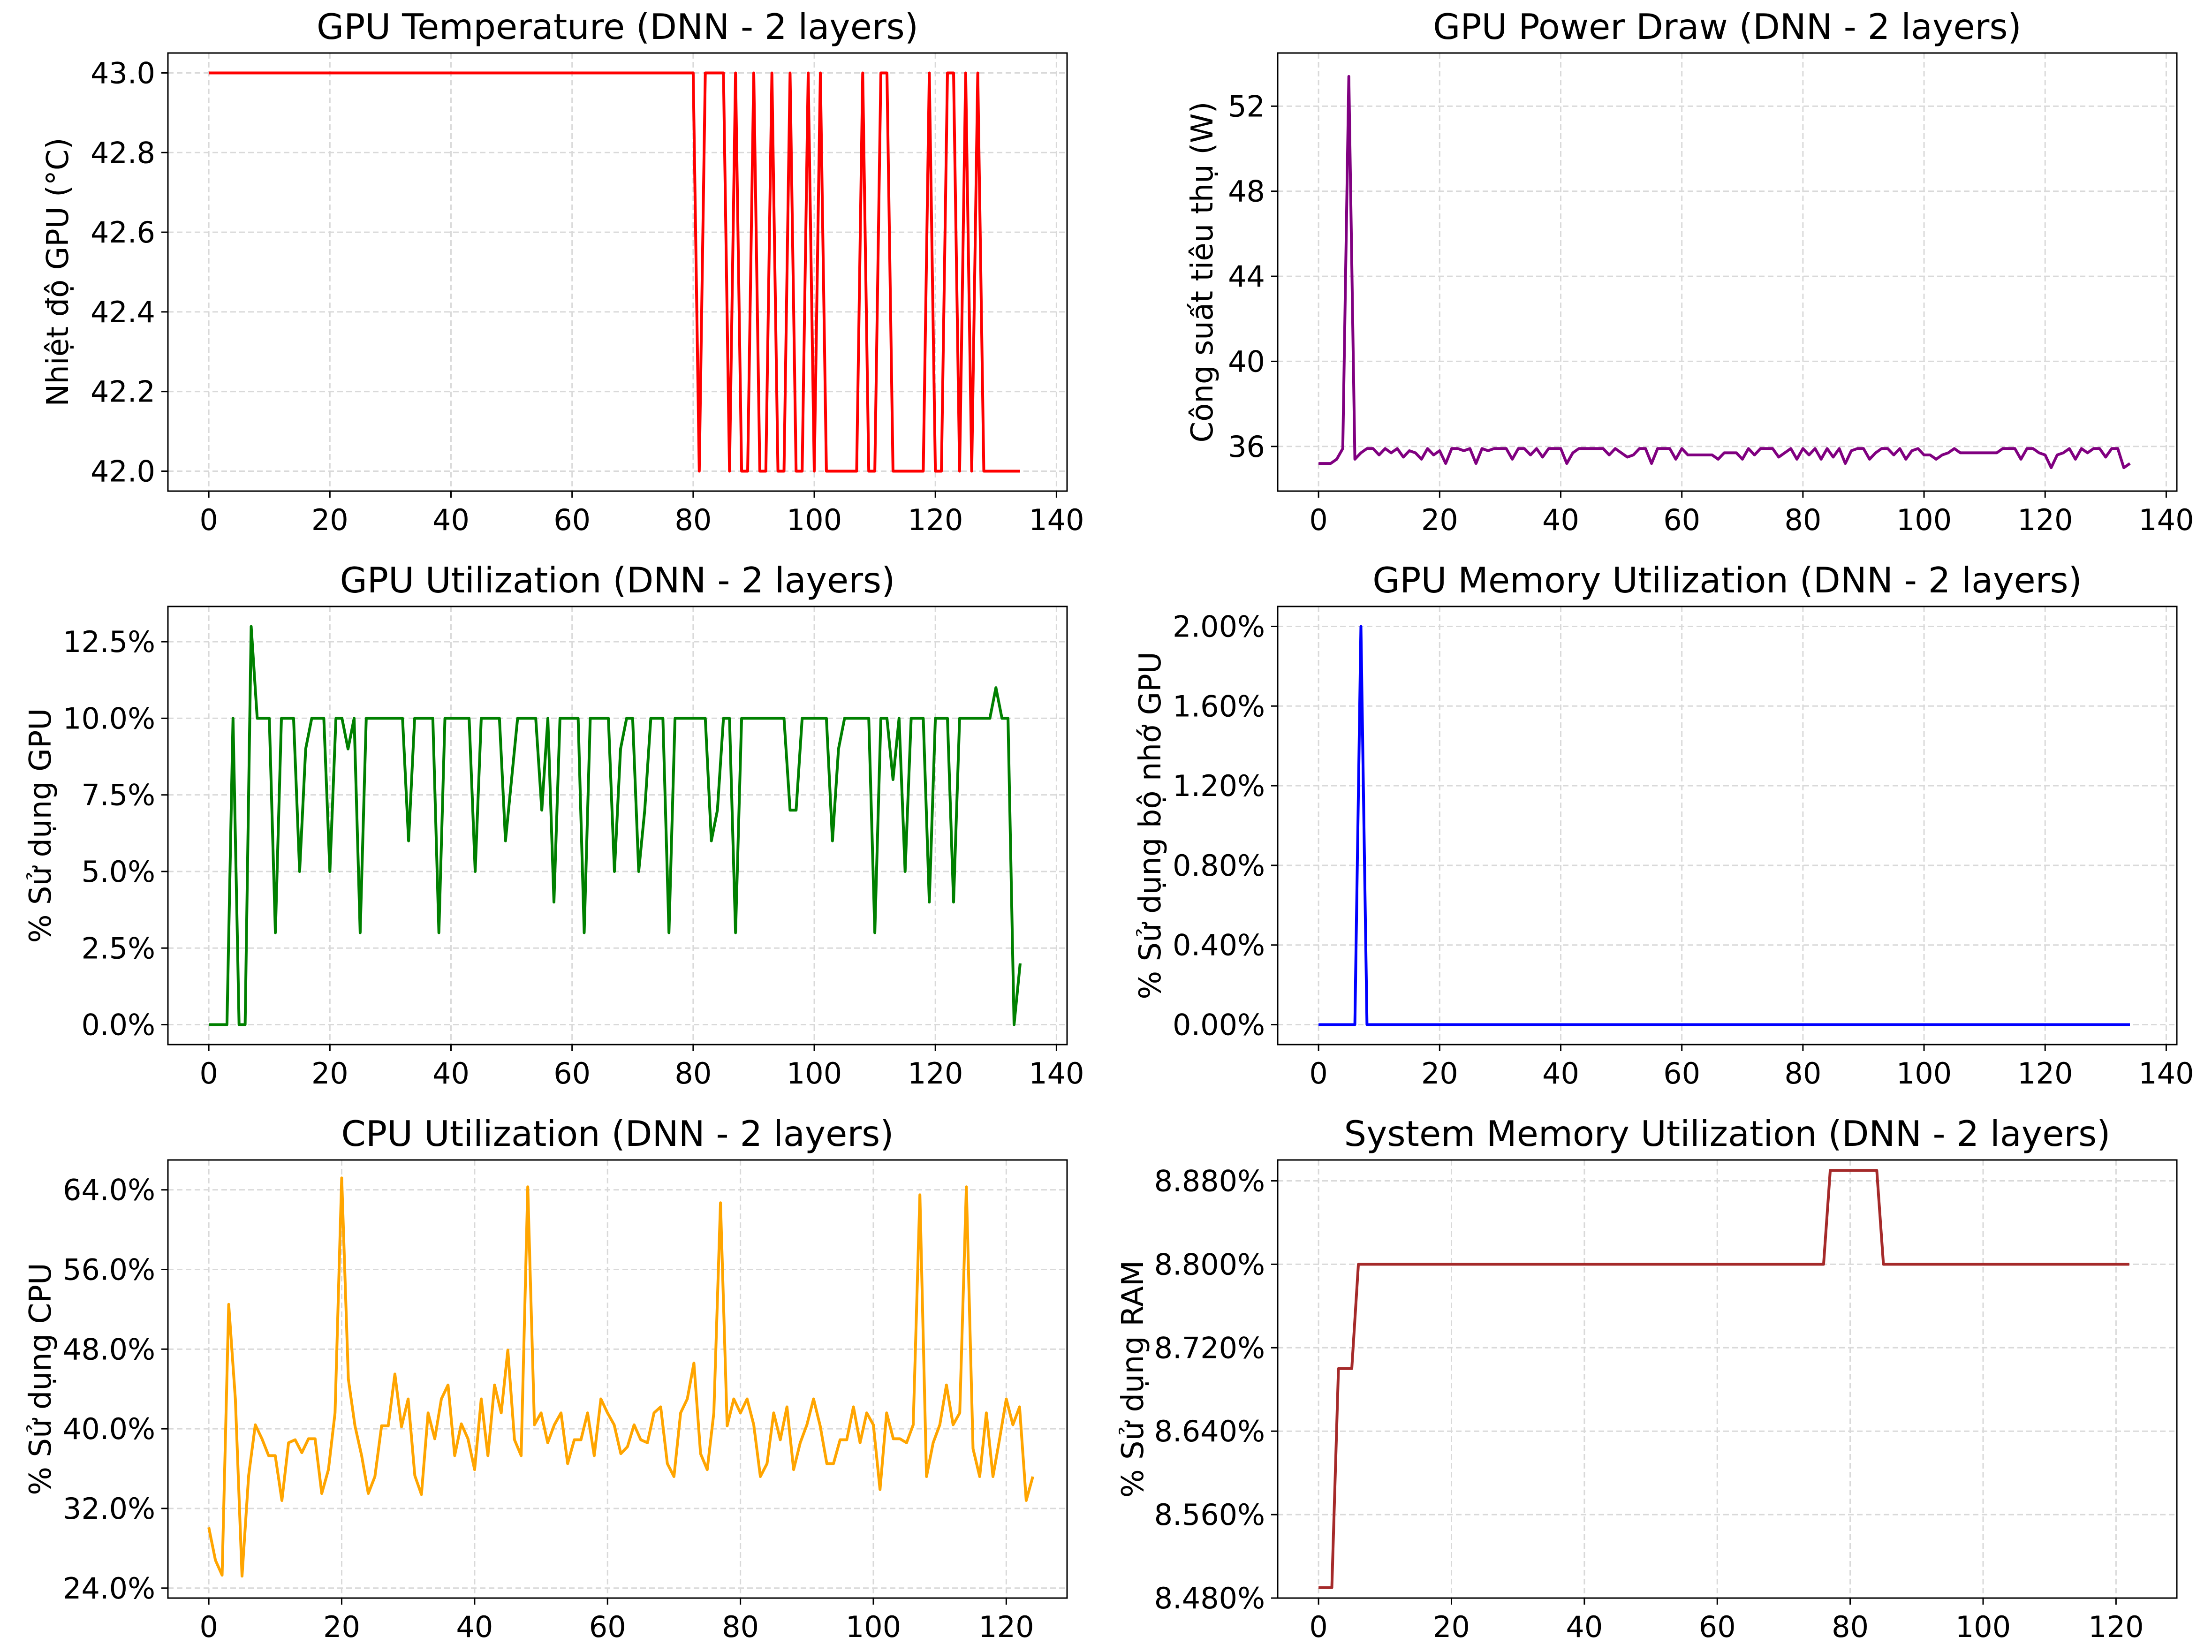  Describe the element at coordinates (1209, 1348) in the screenshot. I see `y-tick-label: 8.720%` at that location.